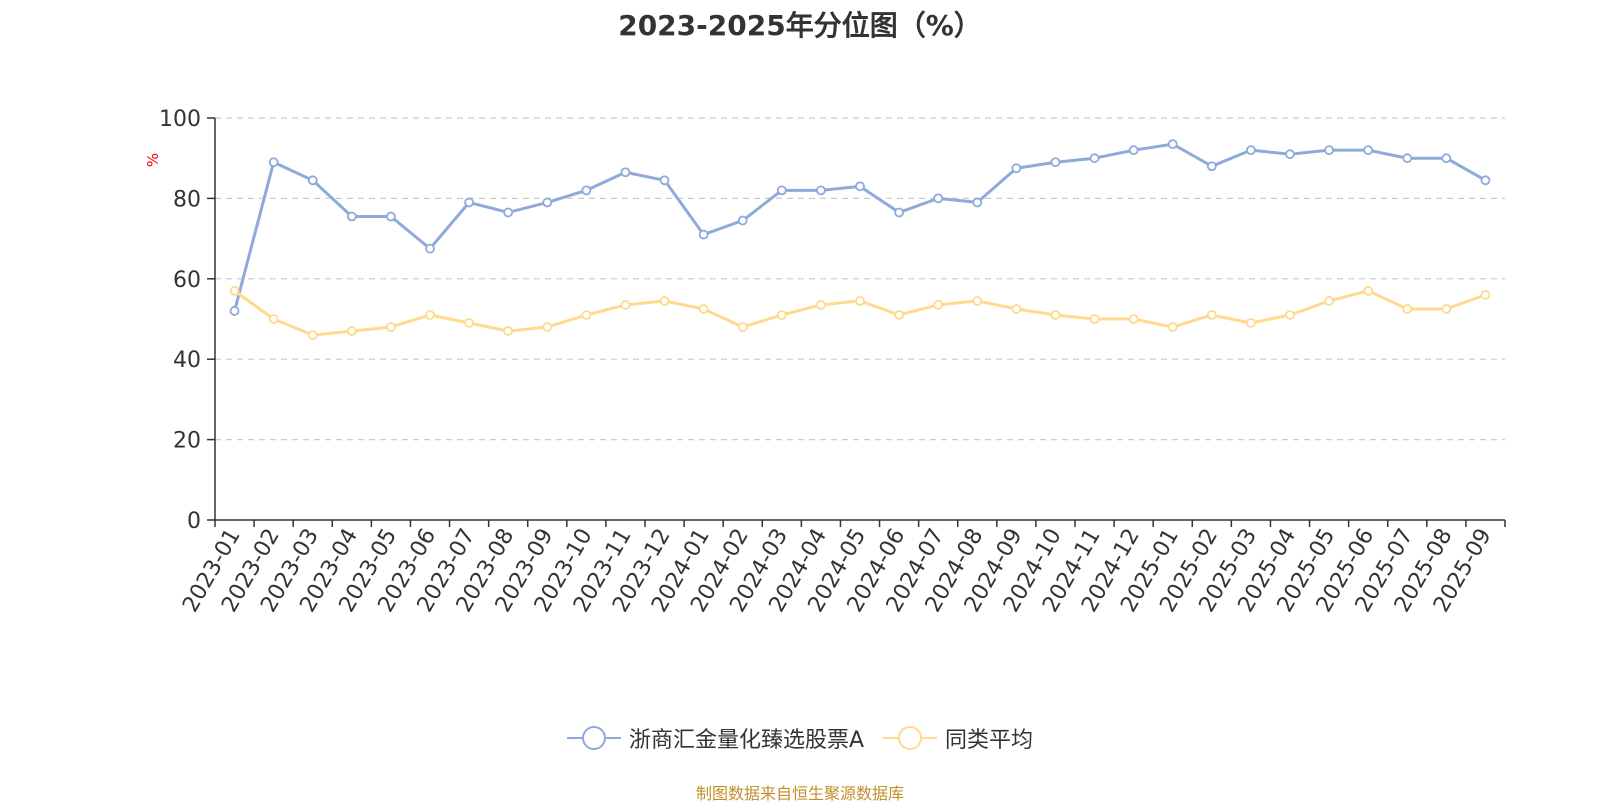  What do you see at coordinates (180, 119) in the screenshot?
I see `y-tick-label-100: 100` at bounding box center [180, 119].